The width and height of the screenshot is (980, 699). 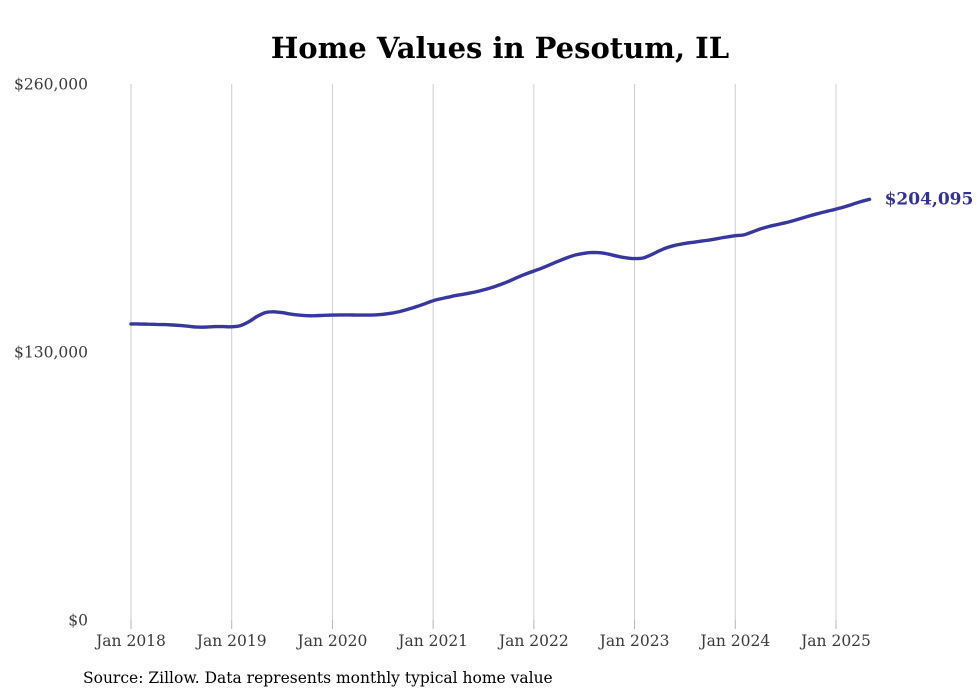 I want to click on x-axis-tick-label: Jan 2020, so click(x=332, y=641).